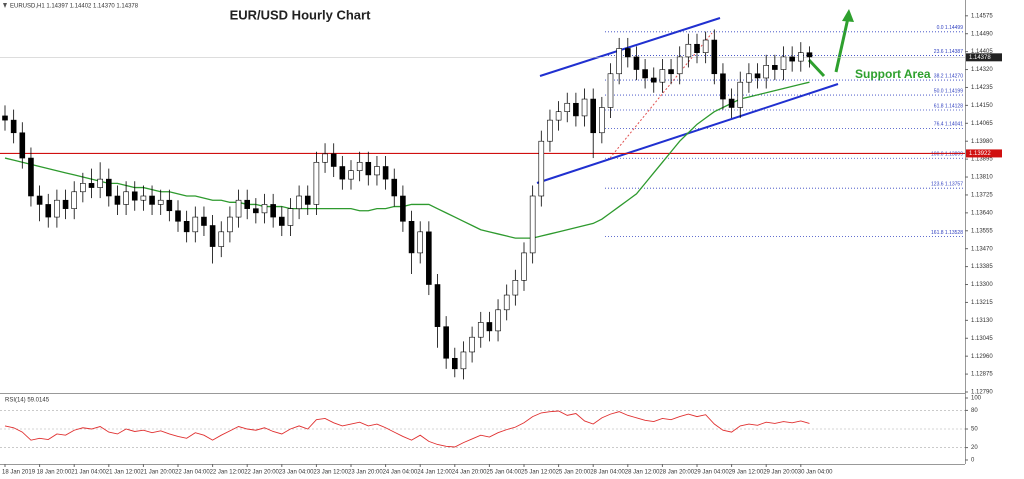 This screenshot has height=479, width=1024. I want to click on y-tick-label: 1.14150, so click(982, 106).